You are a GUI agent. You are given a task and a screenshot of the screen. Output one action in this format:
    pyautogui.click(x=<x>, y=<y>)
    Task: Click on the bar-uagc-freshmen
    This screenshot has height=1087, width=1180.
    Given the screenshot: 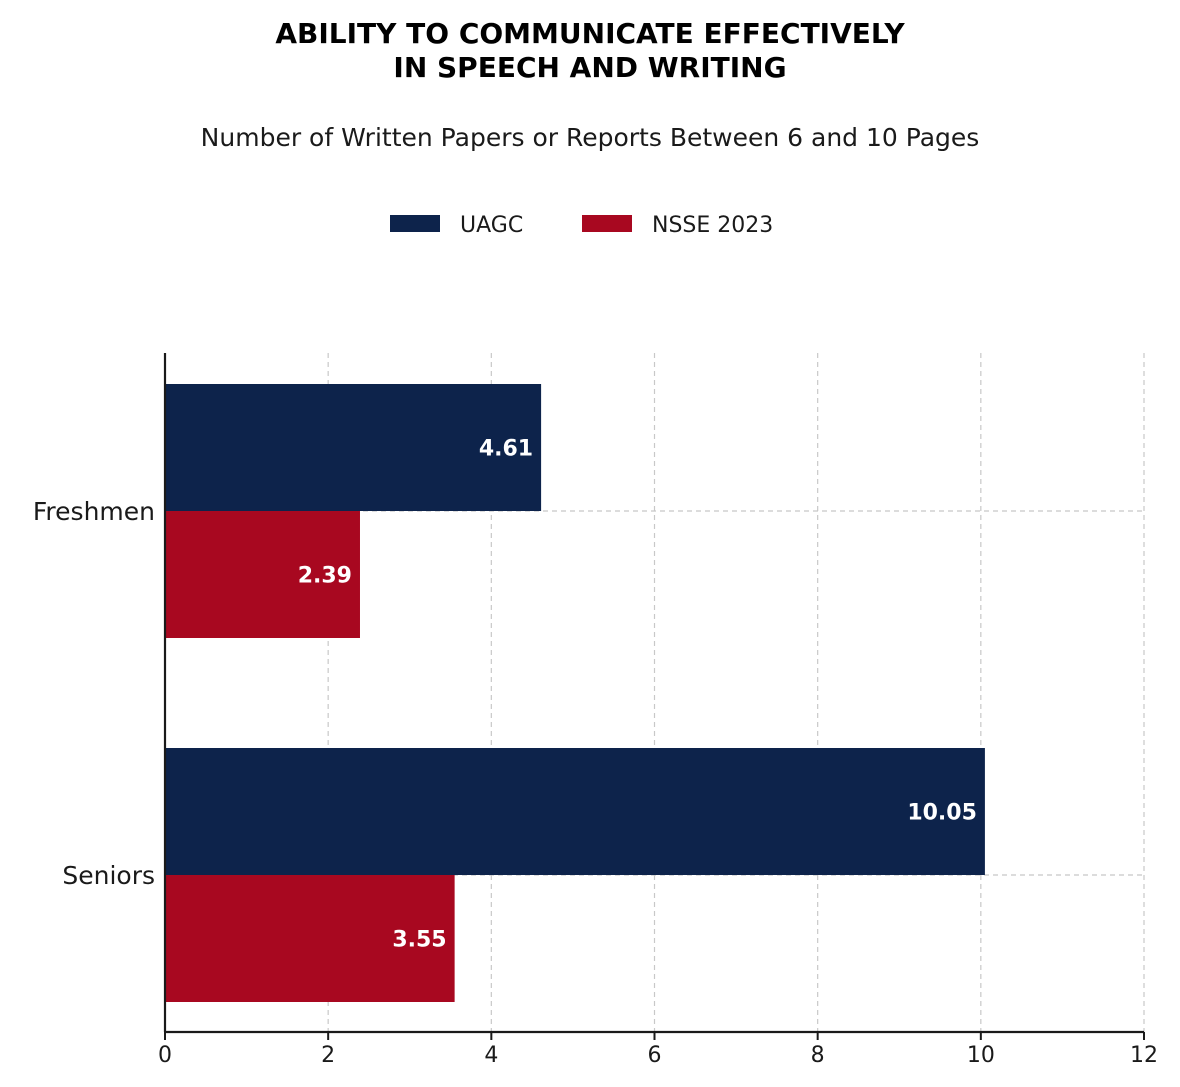 What is the action you would take?
    pyautogui.click(x=353, y=447)
    